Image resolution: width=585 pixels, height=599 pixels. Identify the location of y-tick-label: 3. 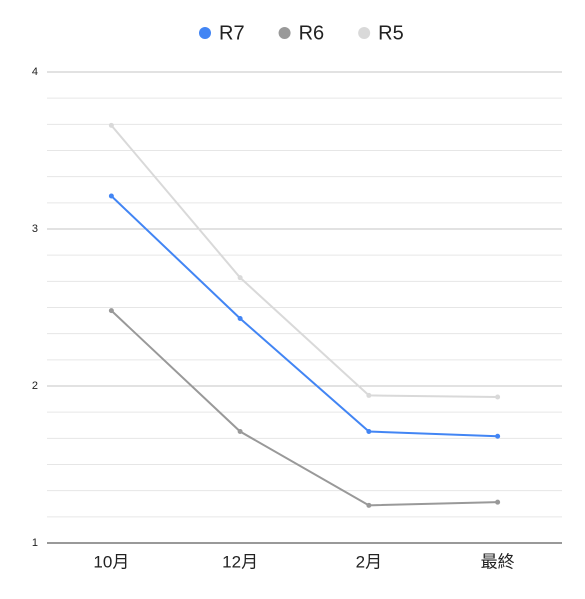
(35, 229).